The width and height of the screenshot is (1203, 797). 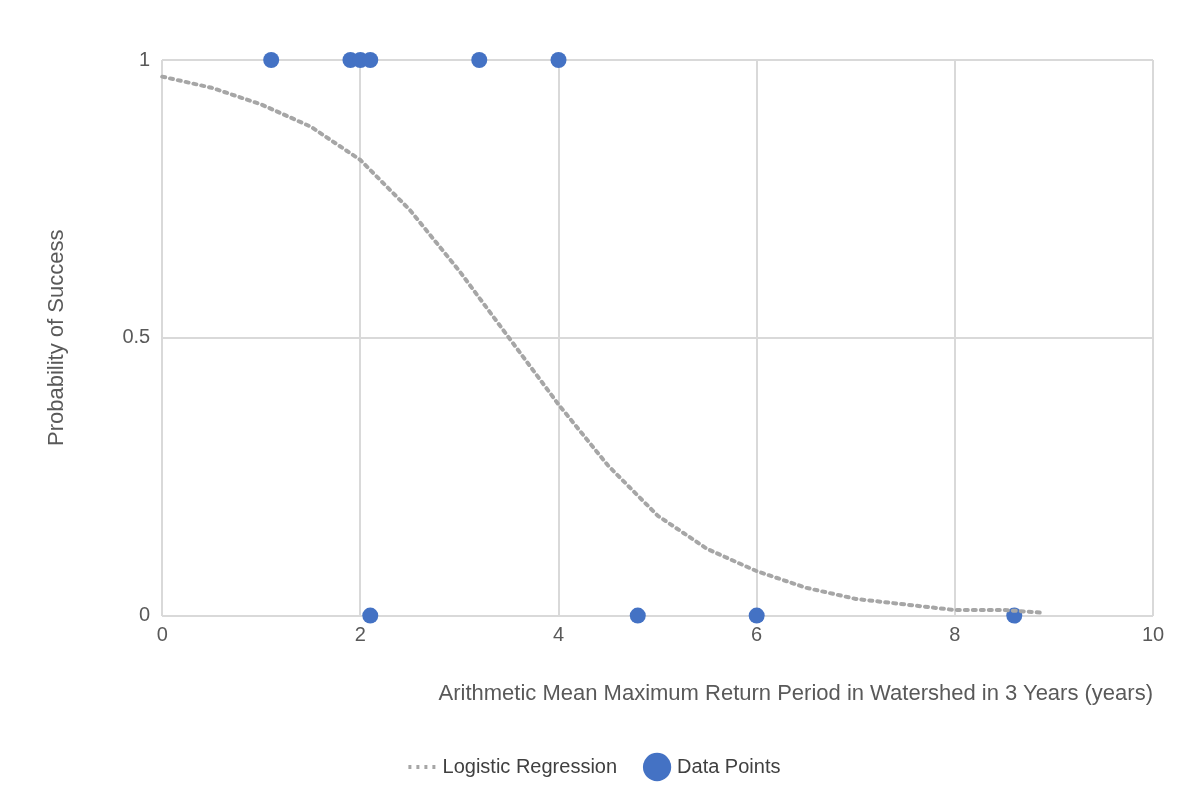 I want to click on x-tick-label: 10, so click(x=1153, y=634).